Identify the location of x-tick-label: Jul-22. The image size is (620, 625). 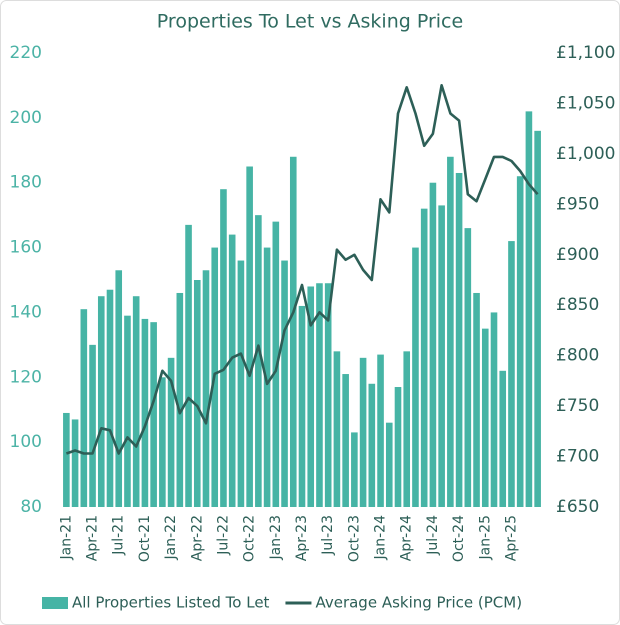
(223, 535).